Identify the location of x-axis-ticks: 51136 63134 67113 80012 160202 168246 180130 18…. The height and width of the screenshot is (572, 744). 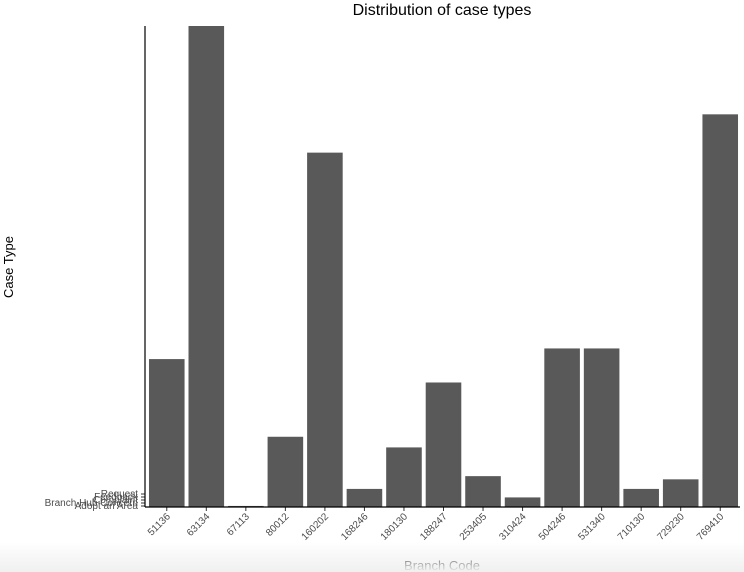
(436, 525).